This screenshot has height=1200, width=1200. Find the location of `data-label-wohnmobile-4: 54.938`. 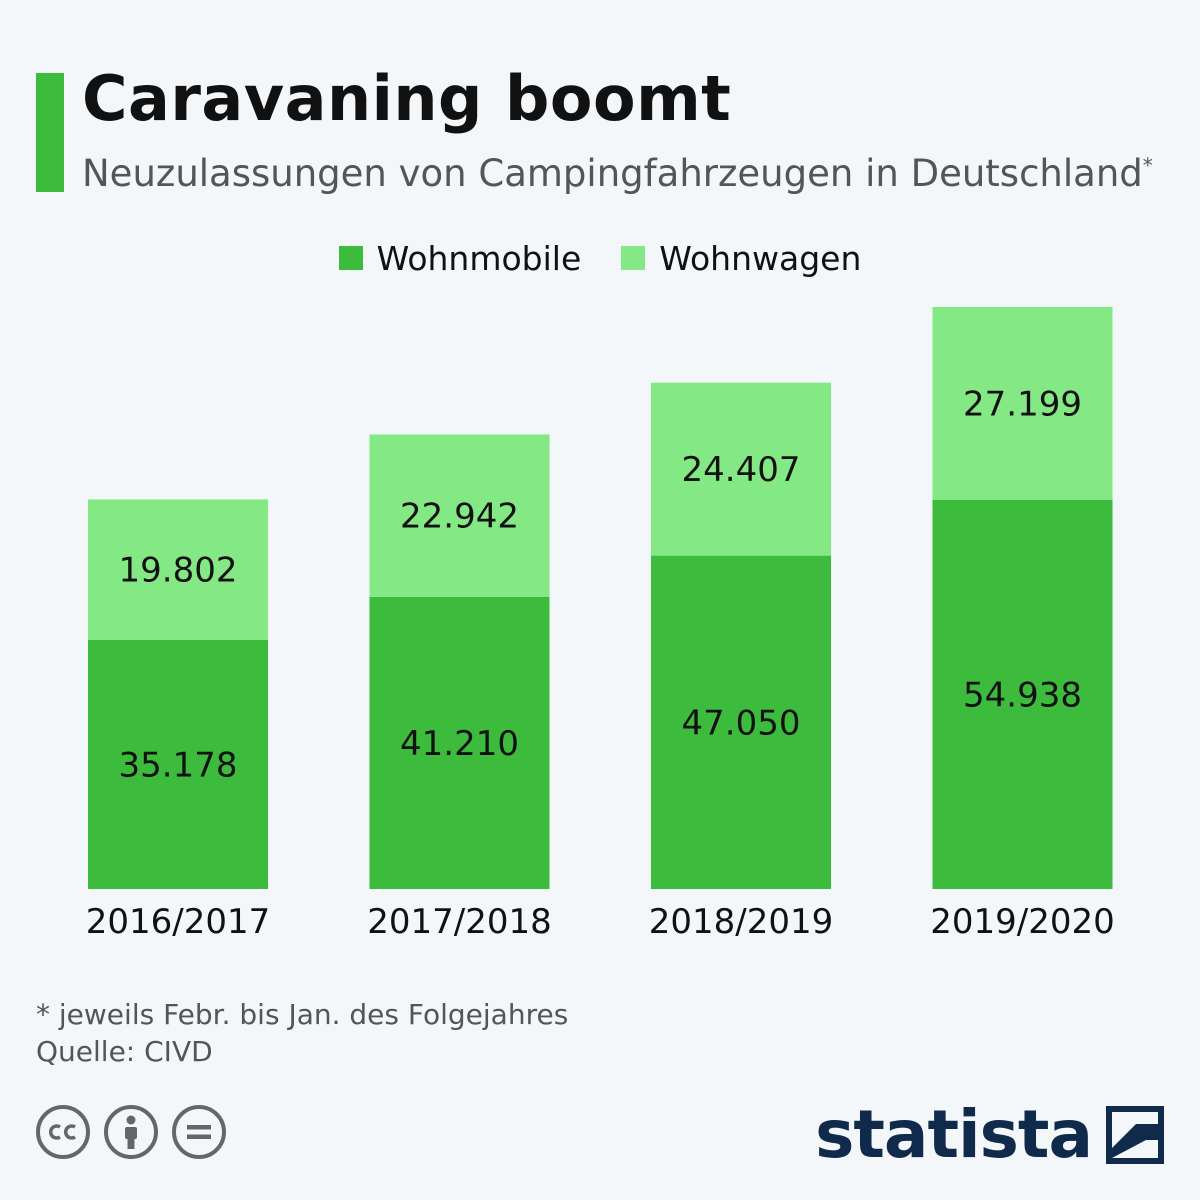

data-label-wohnmobile-4: 54.938 is located at coordinates (1022, 695).